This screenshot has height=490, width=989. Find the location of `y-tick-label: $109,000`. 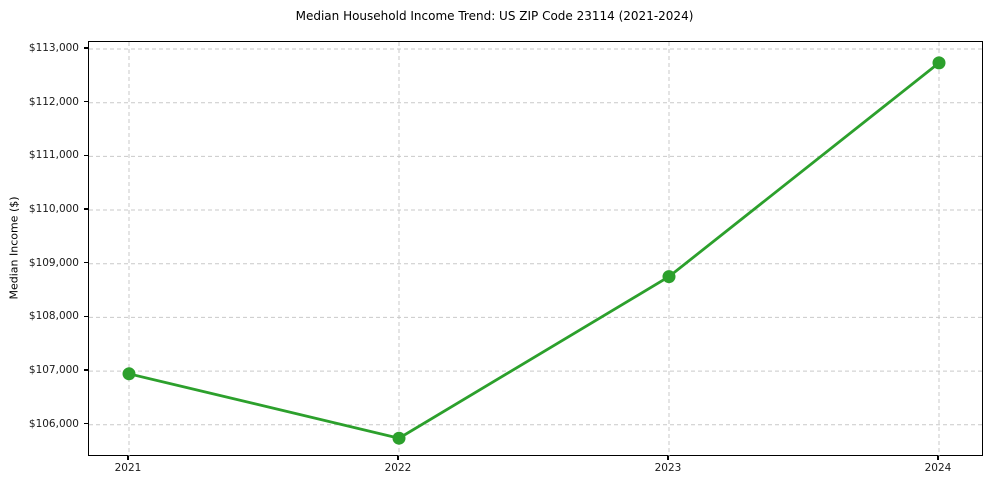

y-tick-label: $109,000 is located at coordinates (53, 262).